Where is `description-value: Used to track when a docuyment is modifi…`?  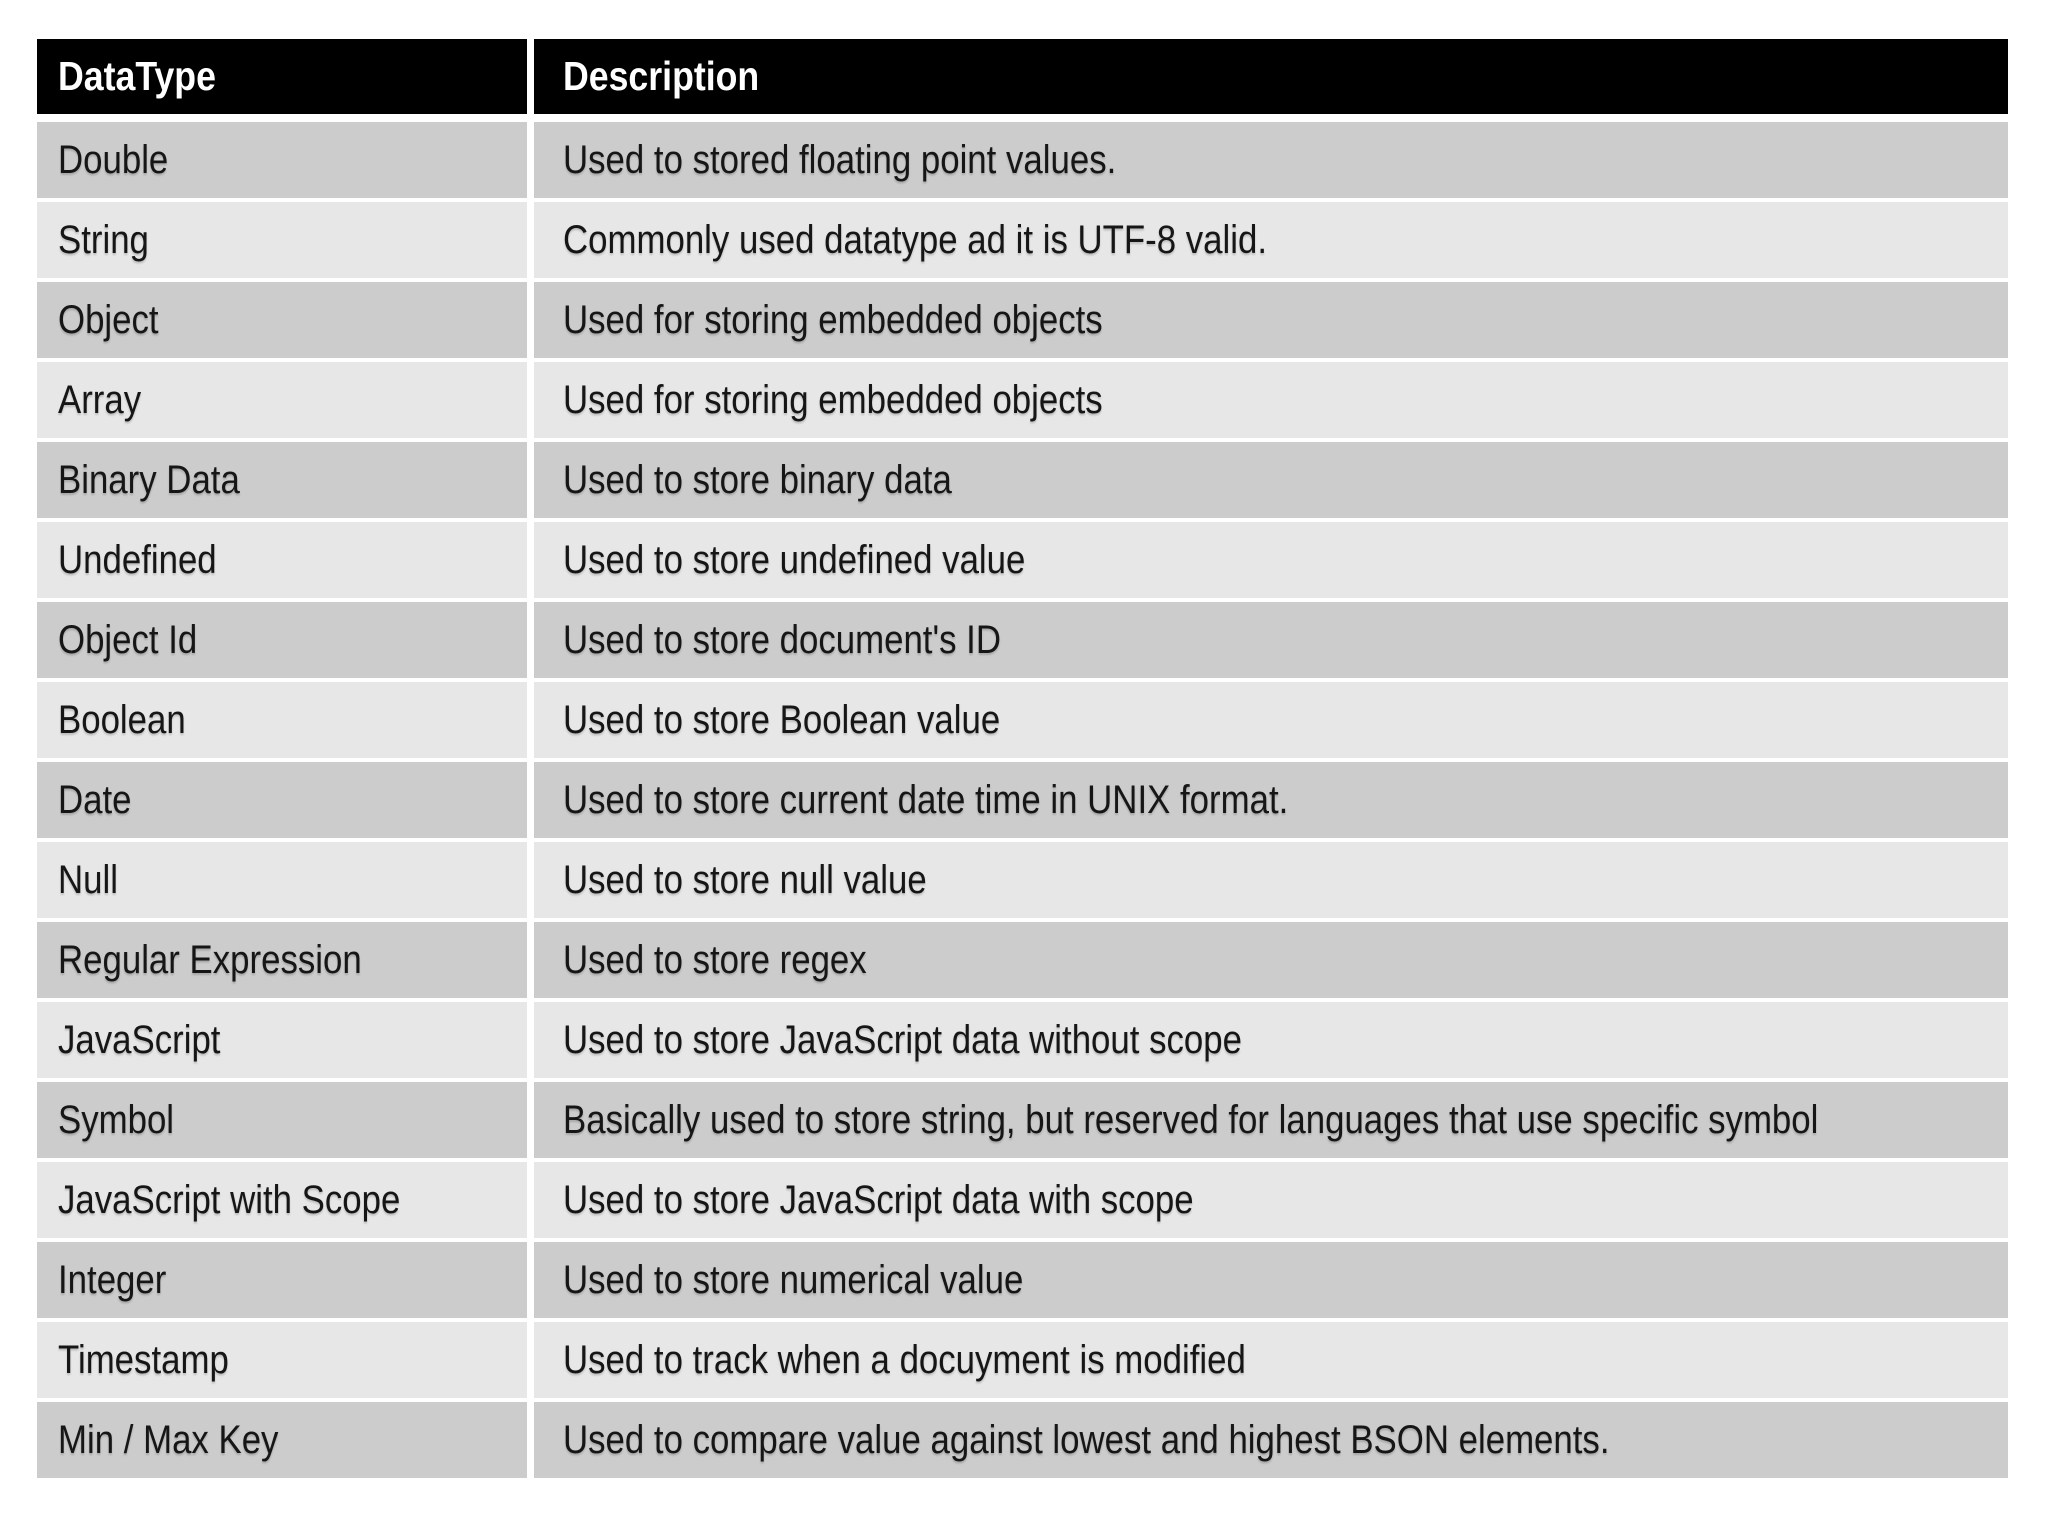
description-value: Used to track when a docuyment is modifi… is located at coordinates (904, 1359).